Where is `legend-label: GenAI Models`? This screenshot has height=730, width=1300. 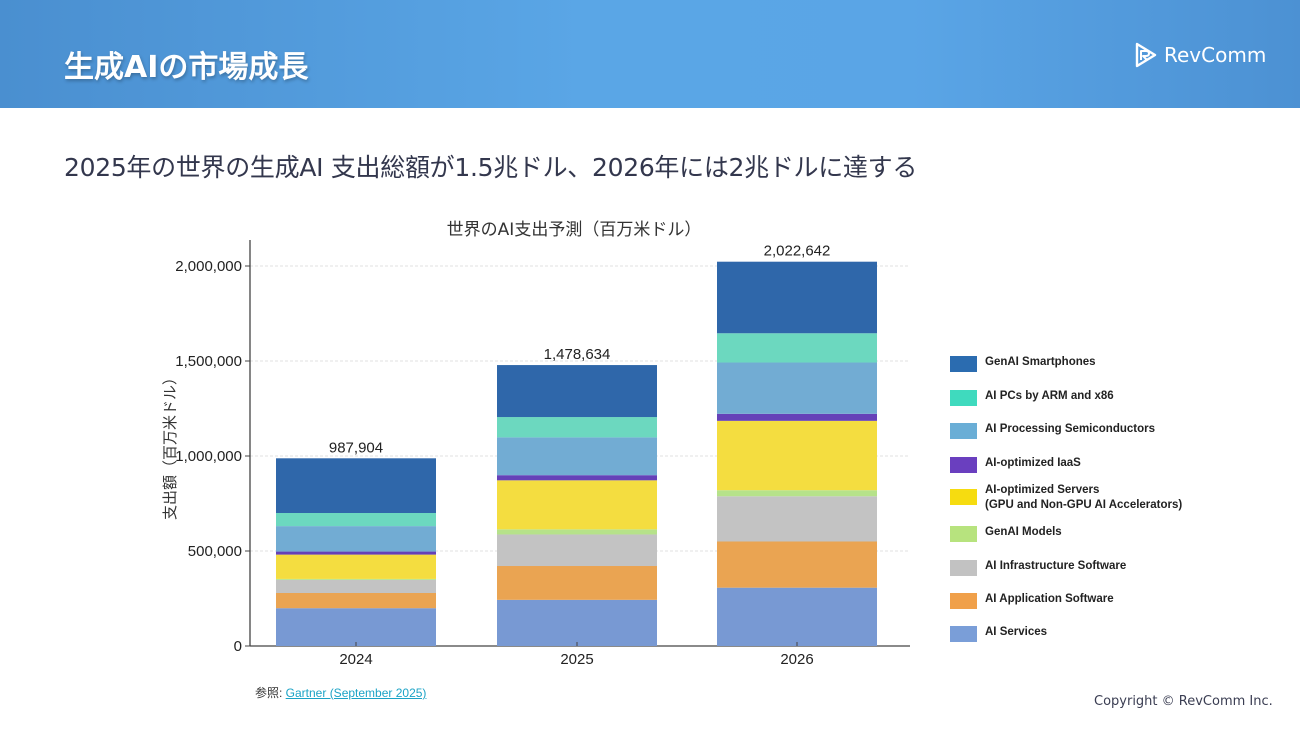
legend-label: GenAI Models is located at coordinates (1023, 532).